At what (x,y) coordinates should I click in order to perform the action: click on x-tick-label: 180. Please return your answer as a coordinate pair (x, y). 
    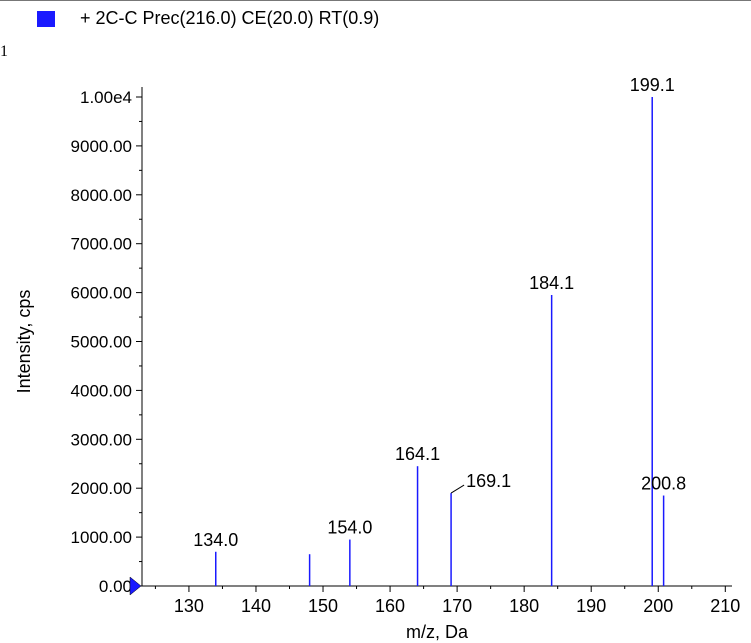
    Looking at the image, I should click on (524, 606).